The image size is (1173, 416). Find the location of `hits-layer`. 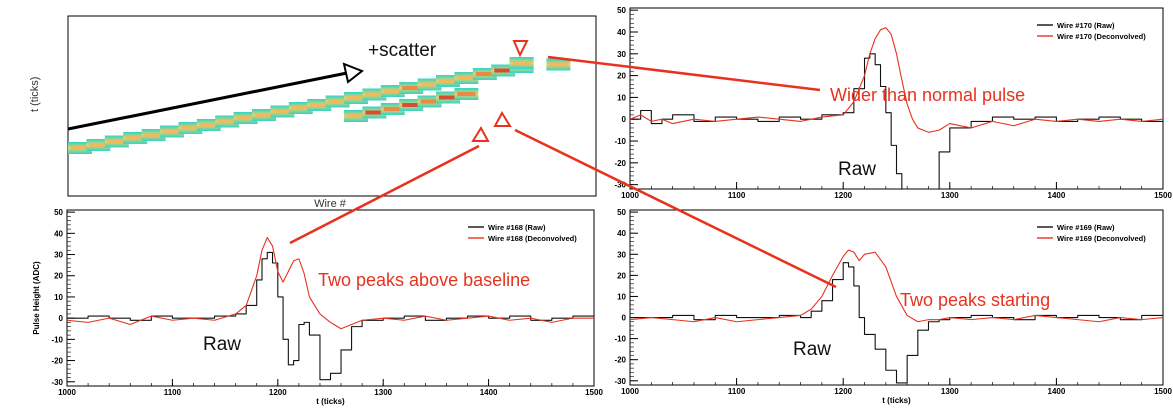

hits-layer is located at coordinates (319, 105).